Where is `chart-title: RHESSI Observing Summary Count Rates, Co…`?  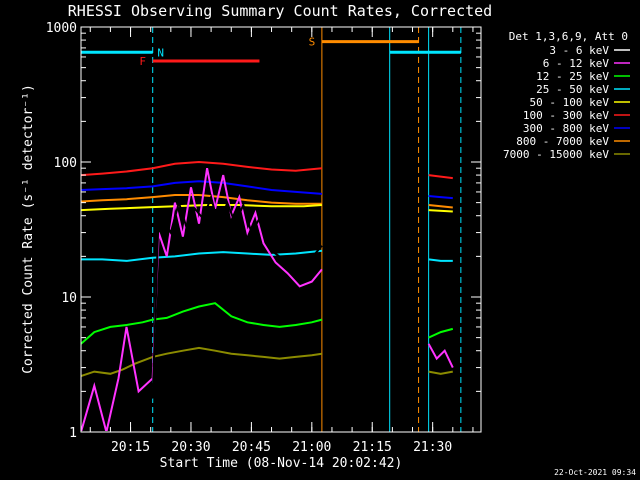
chart-title: RHESSI Observing Summary Count Rates, Co… is located at coordinates (280, 11).